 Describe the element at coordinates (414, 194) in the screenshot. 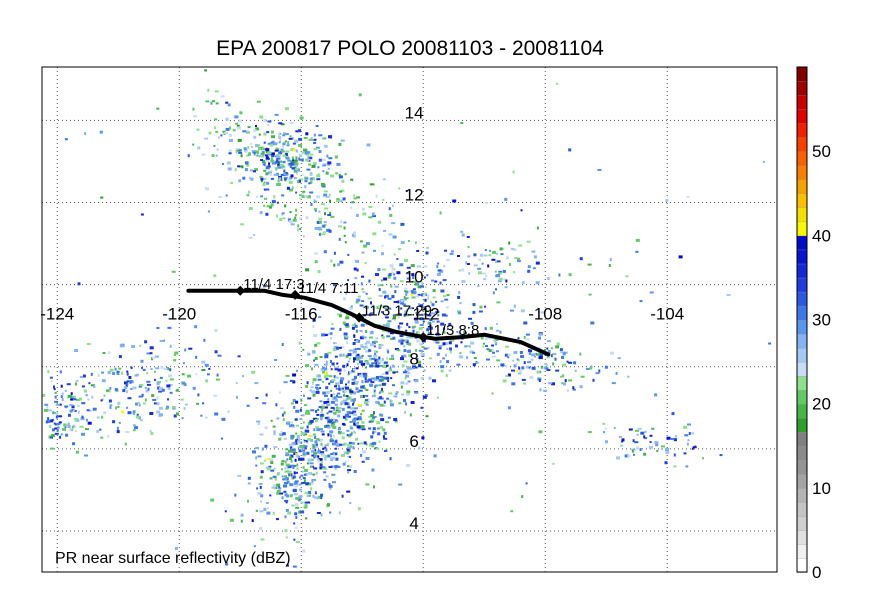

I see `y-tick-label: 12` at that location.